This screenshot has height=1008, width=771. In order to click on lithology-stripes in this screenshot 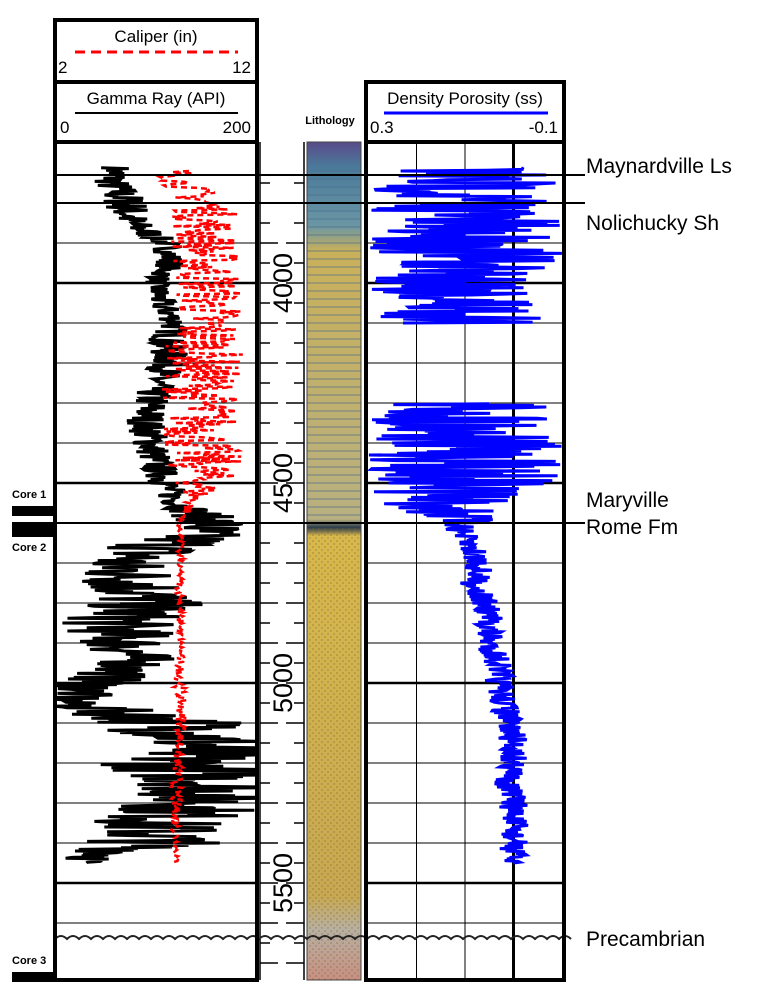, I will do `click(334, 345)`.